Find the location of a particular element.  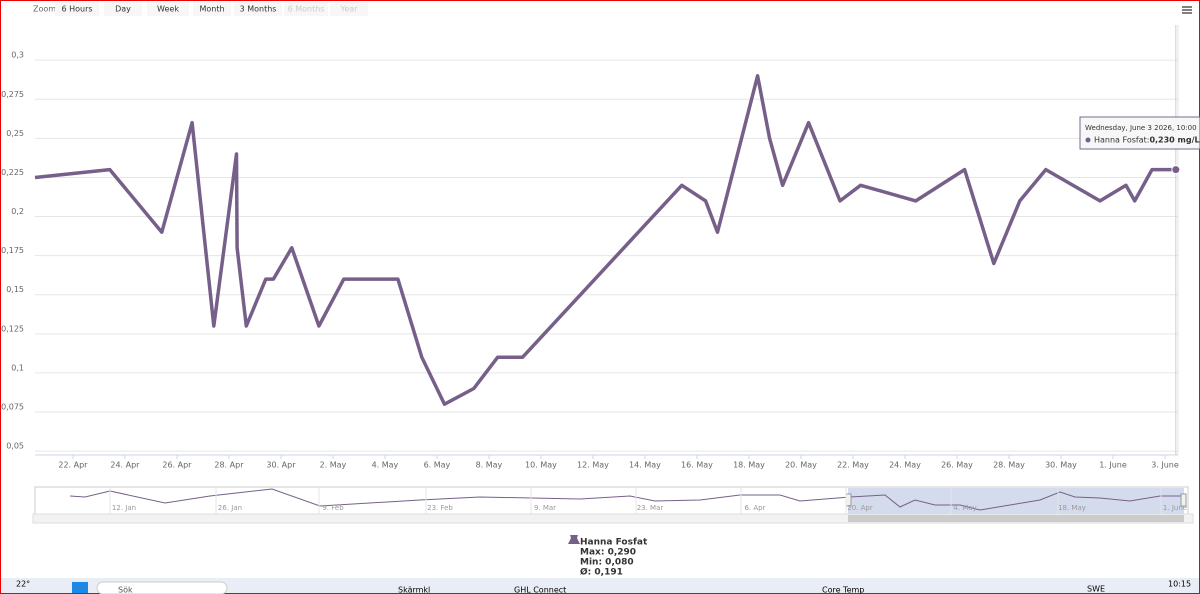

tooltip-series: Hanna Fosfat: is located at coordinates (1121, 140).